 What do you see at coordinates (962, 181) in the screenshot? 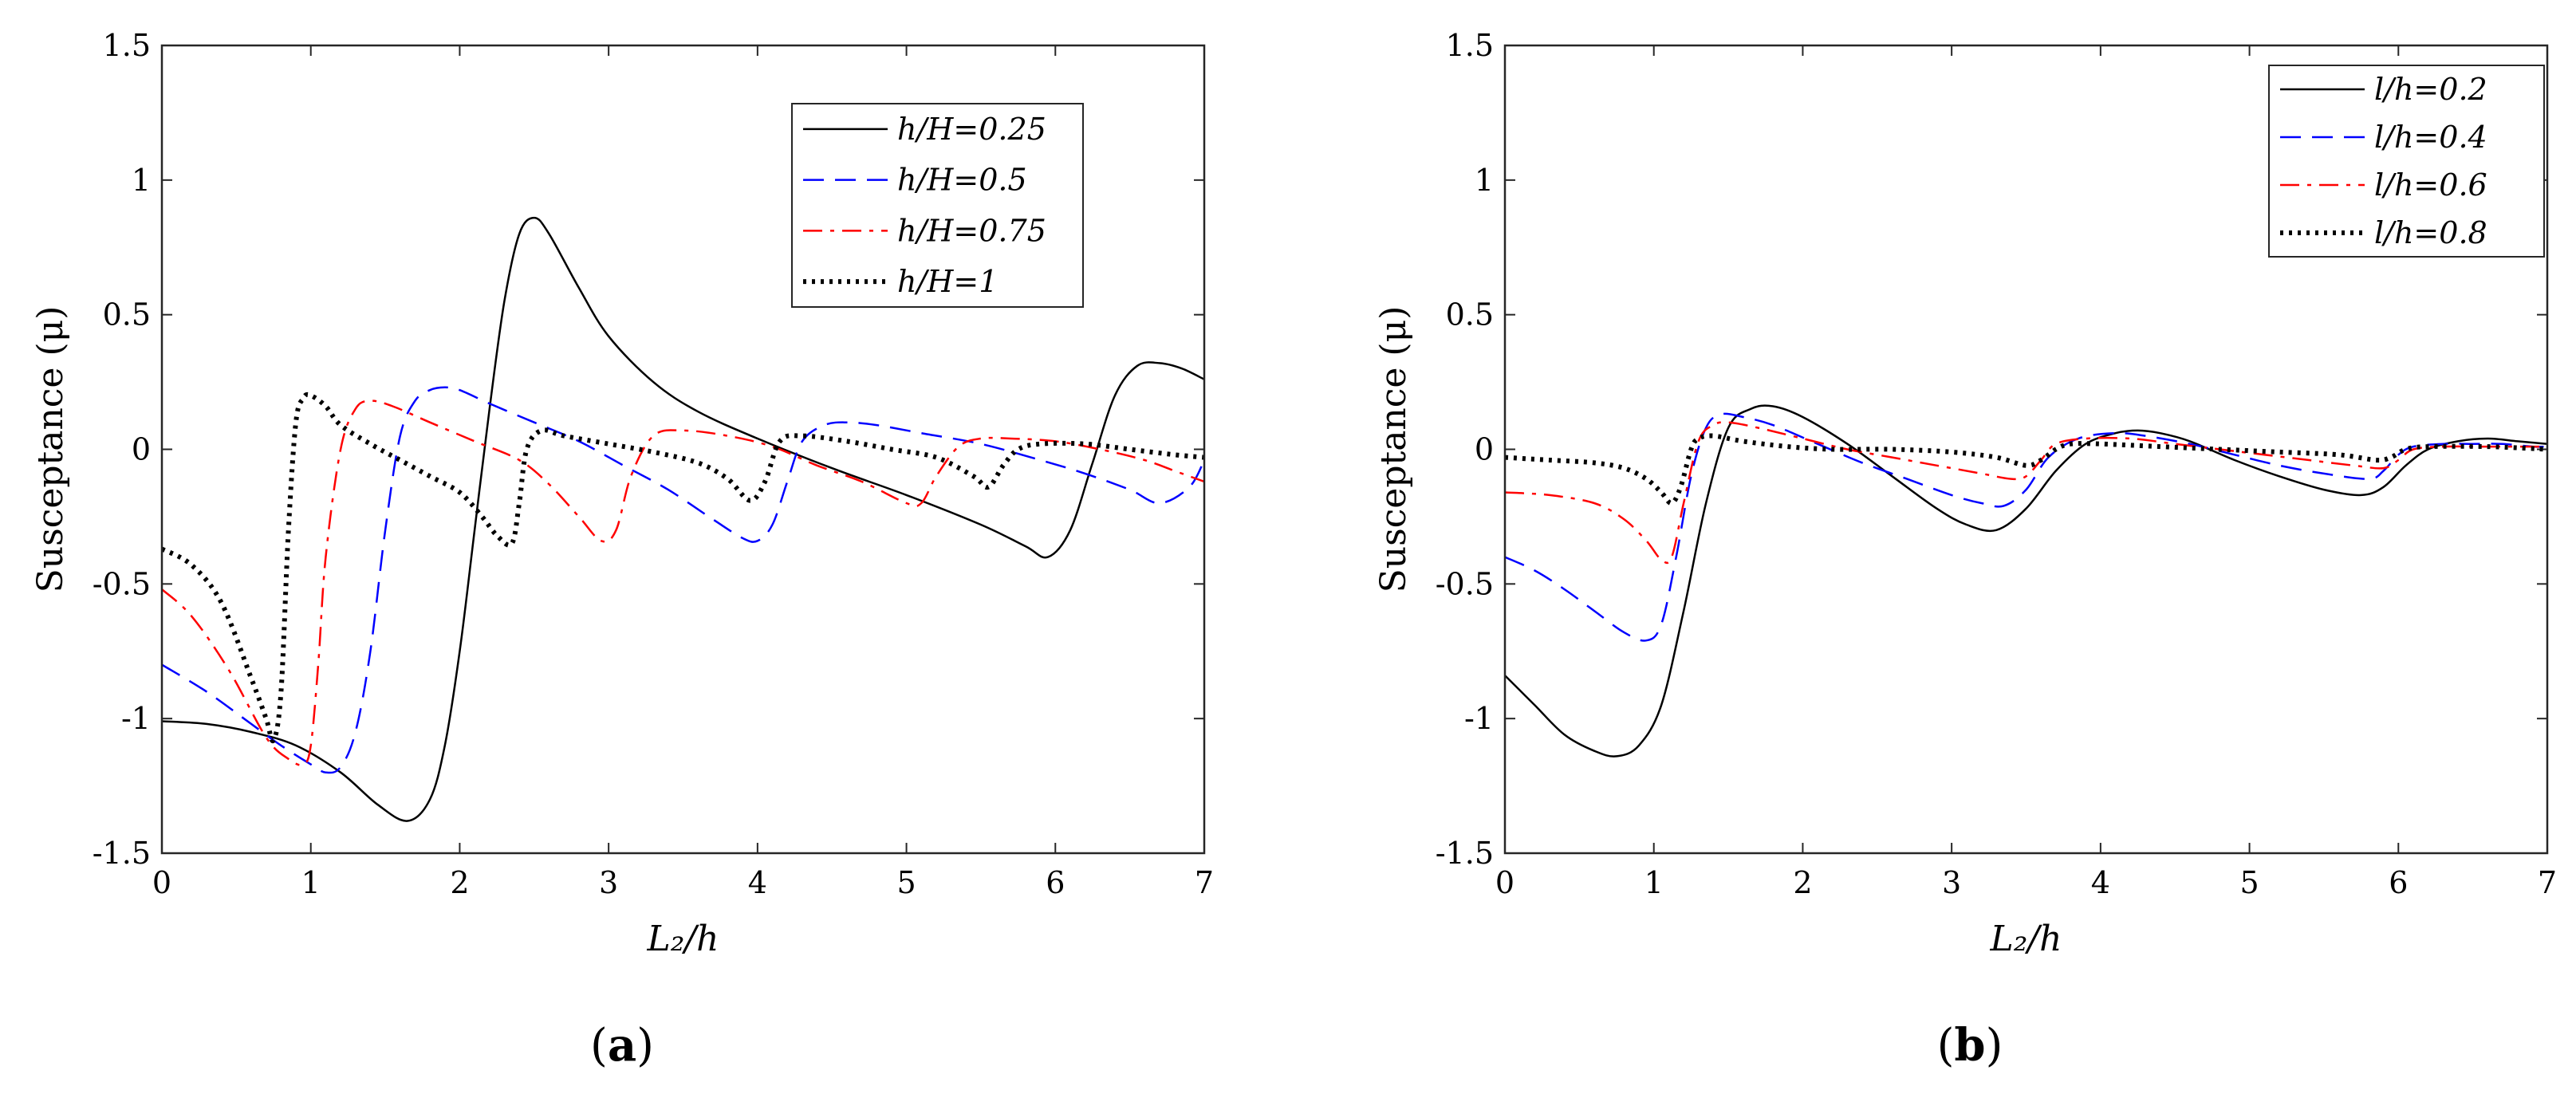
I see `legend-entry: h/H=0.5` at bounding box center [962, 181].